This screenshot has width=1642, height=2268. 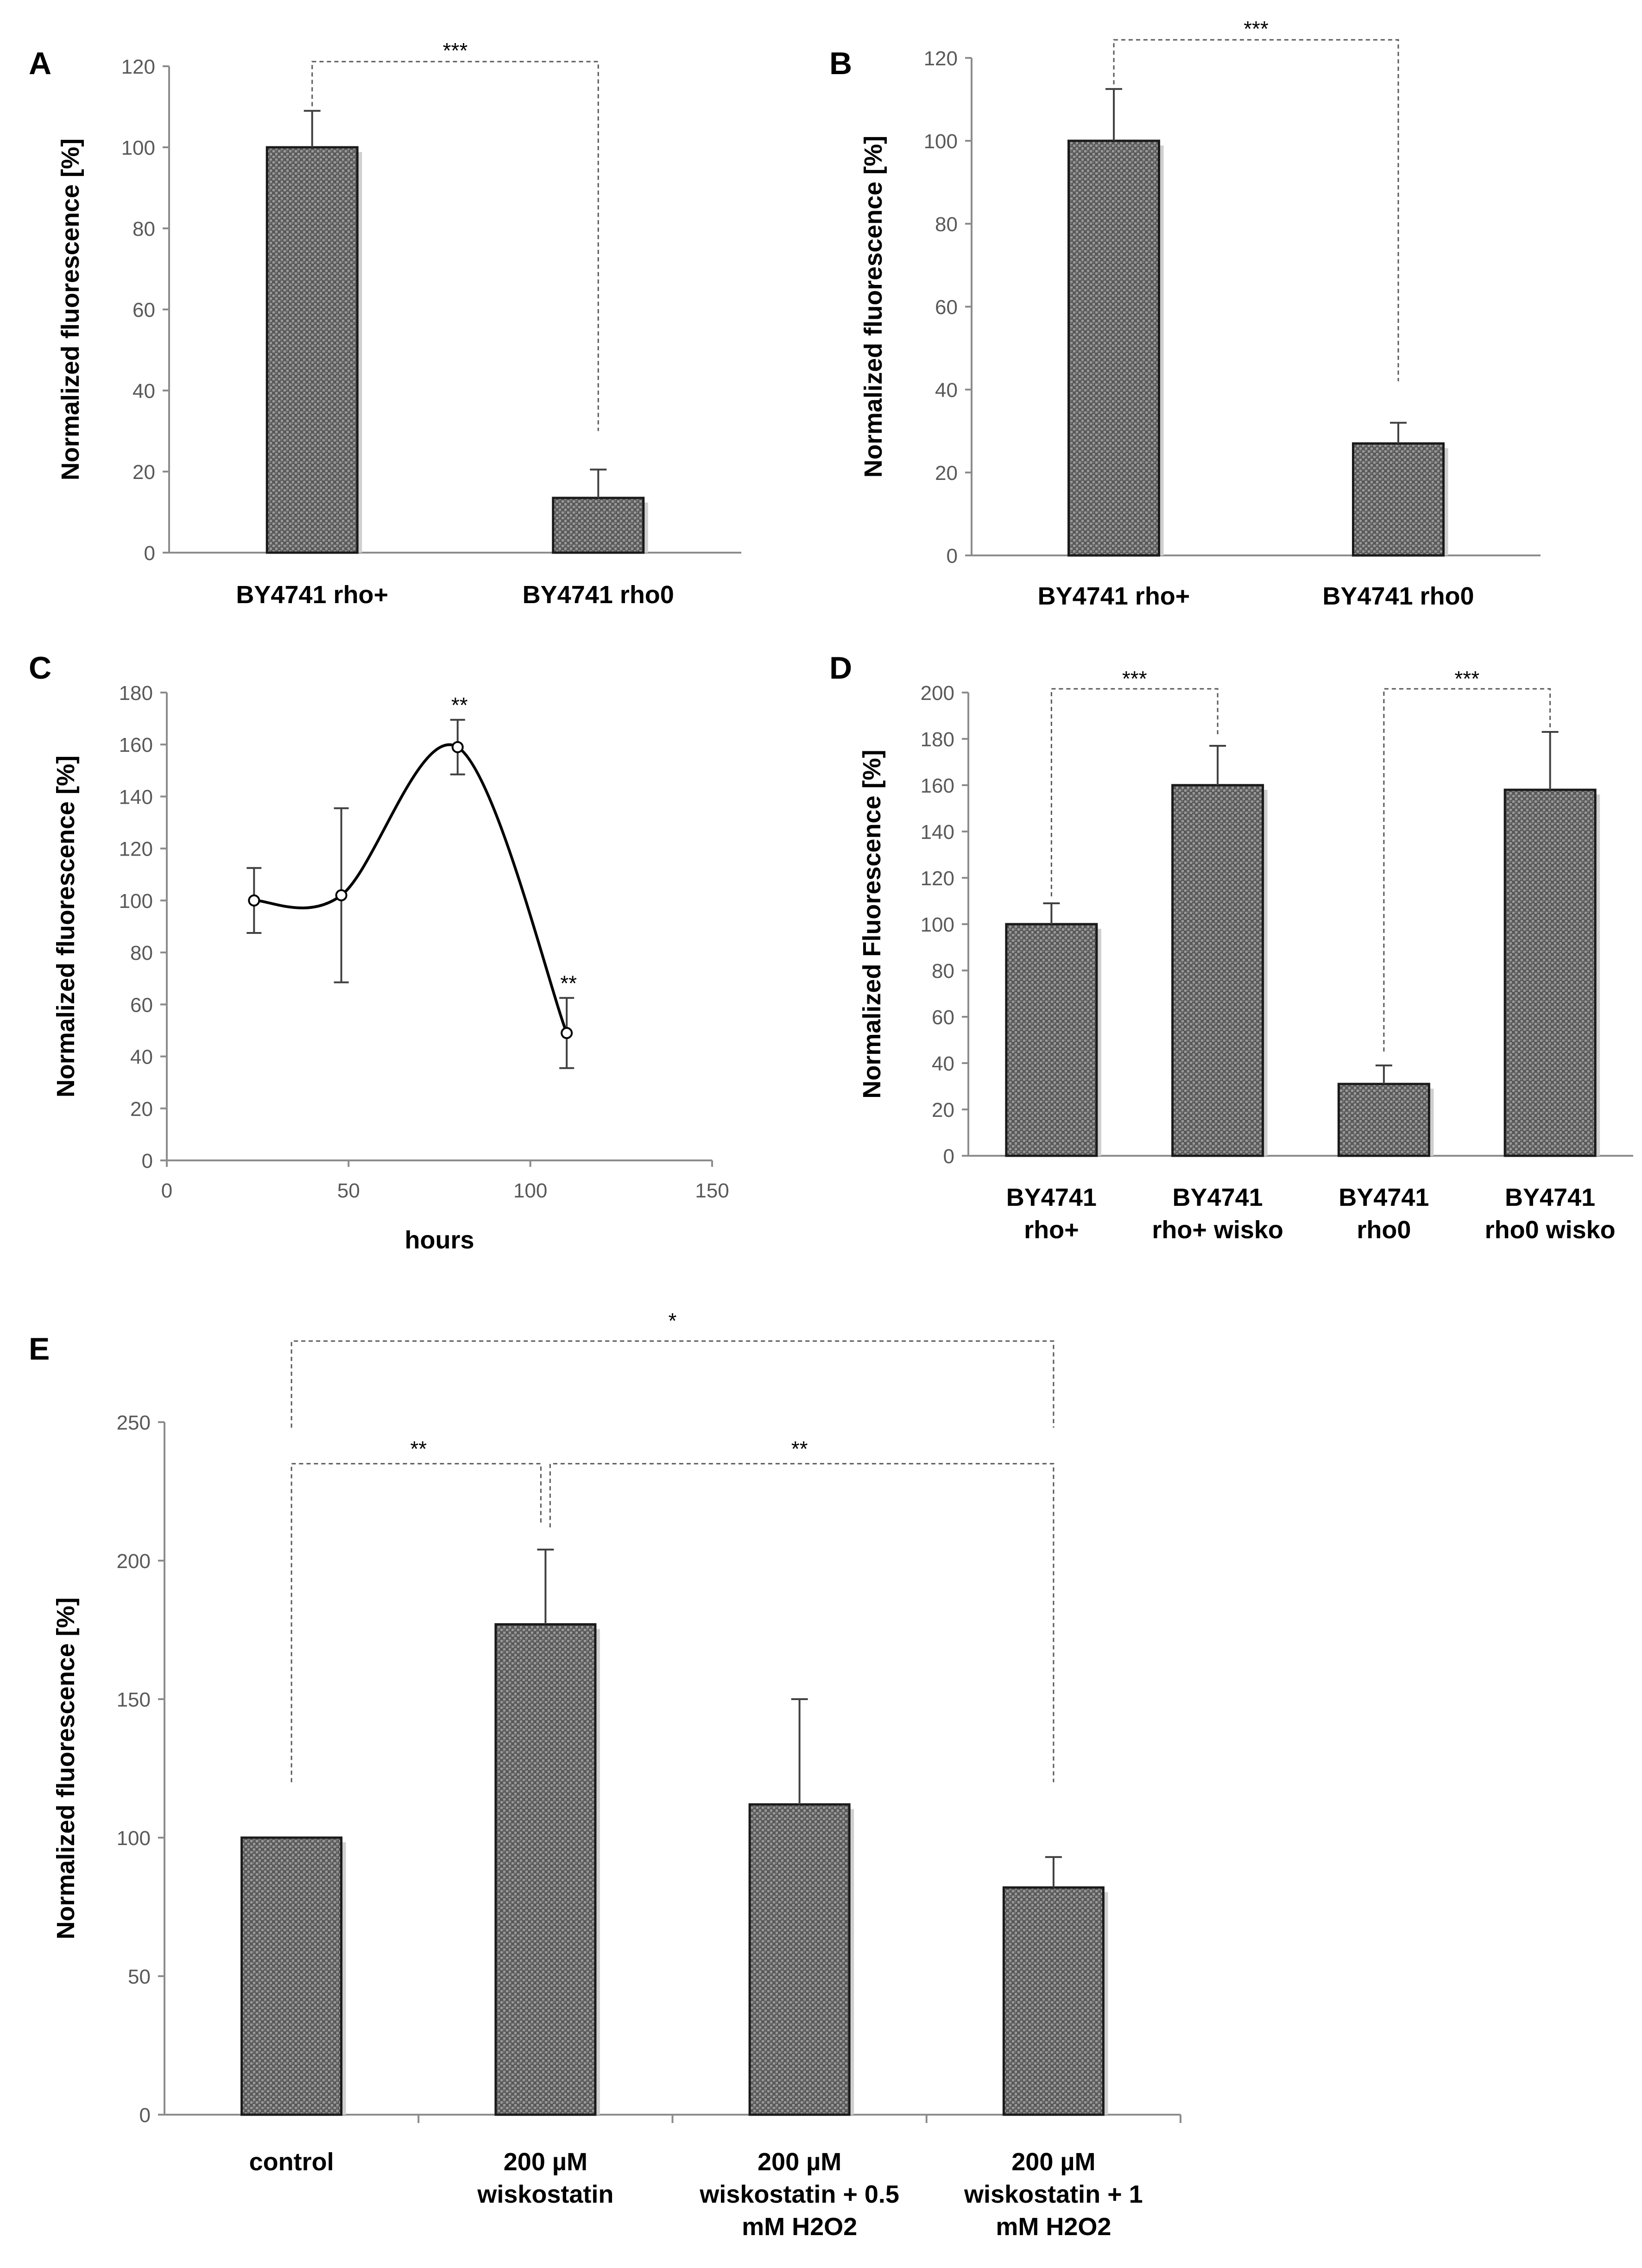 What do you see at coordinates (411, 888) in the screenshot?
I see `series-line-C` at bounding box center [411, 888].